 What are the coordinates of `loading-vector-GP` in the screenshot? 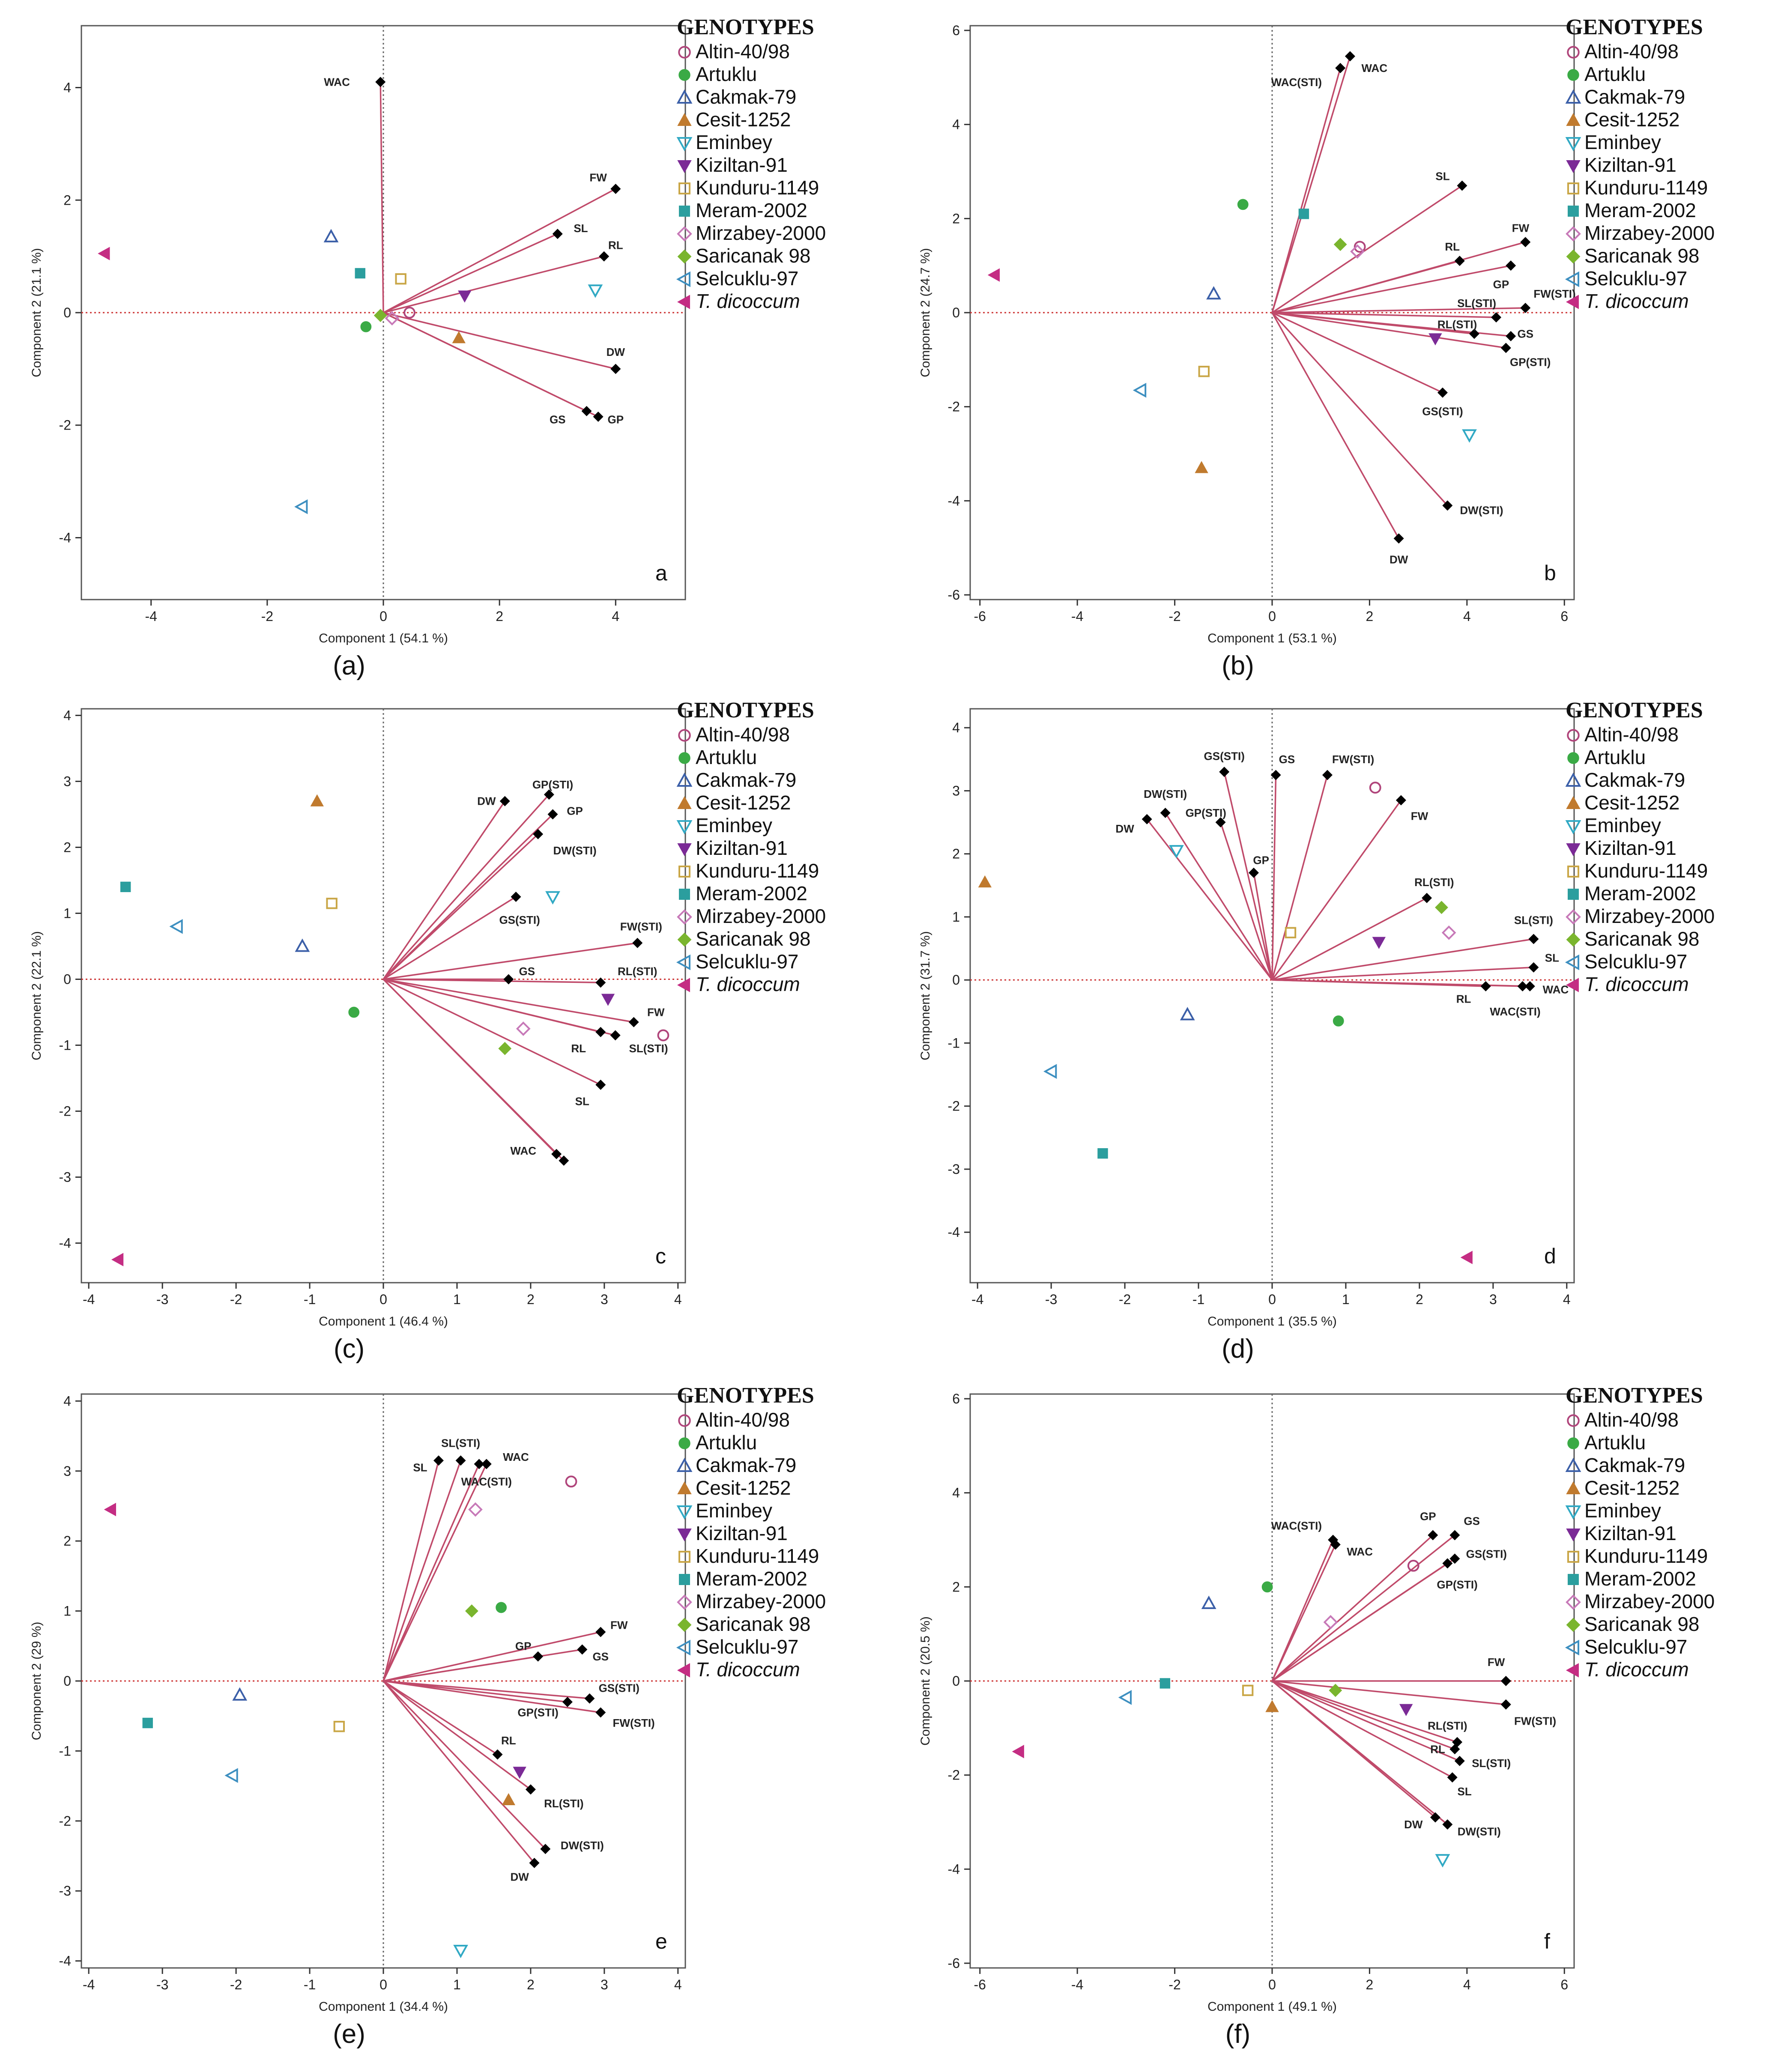 It's located at (1391, 289).